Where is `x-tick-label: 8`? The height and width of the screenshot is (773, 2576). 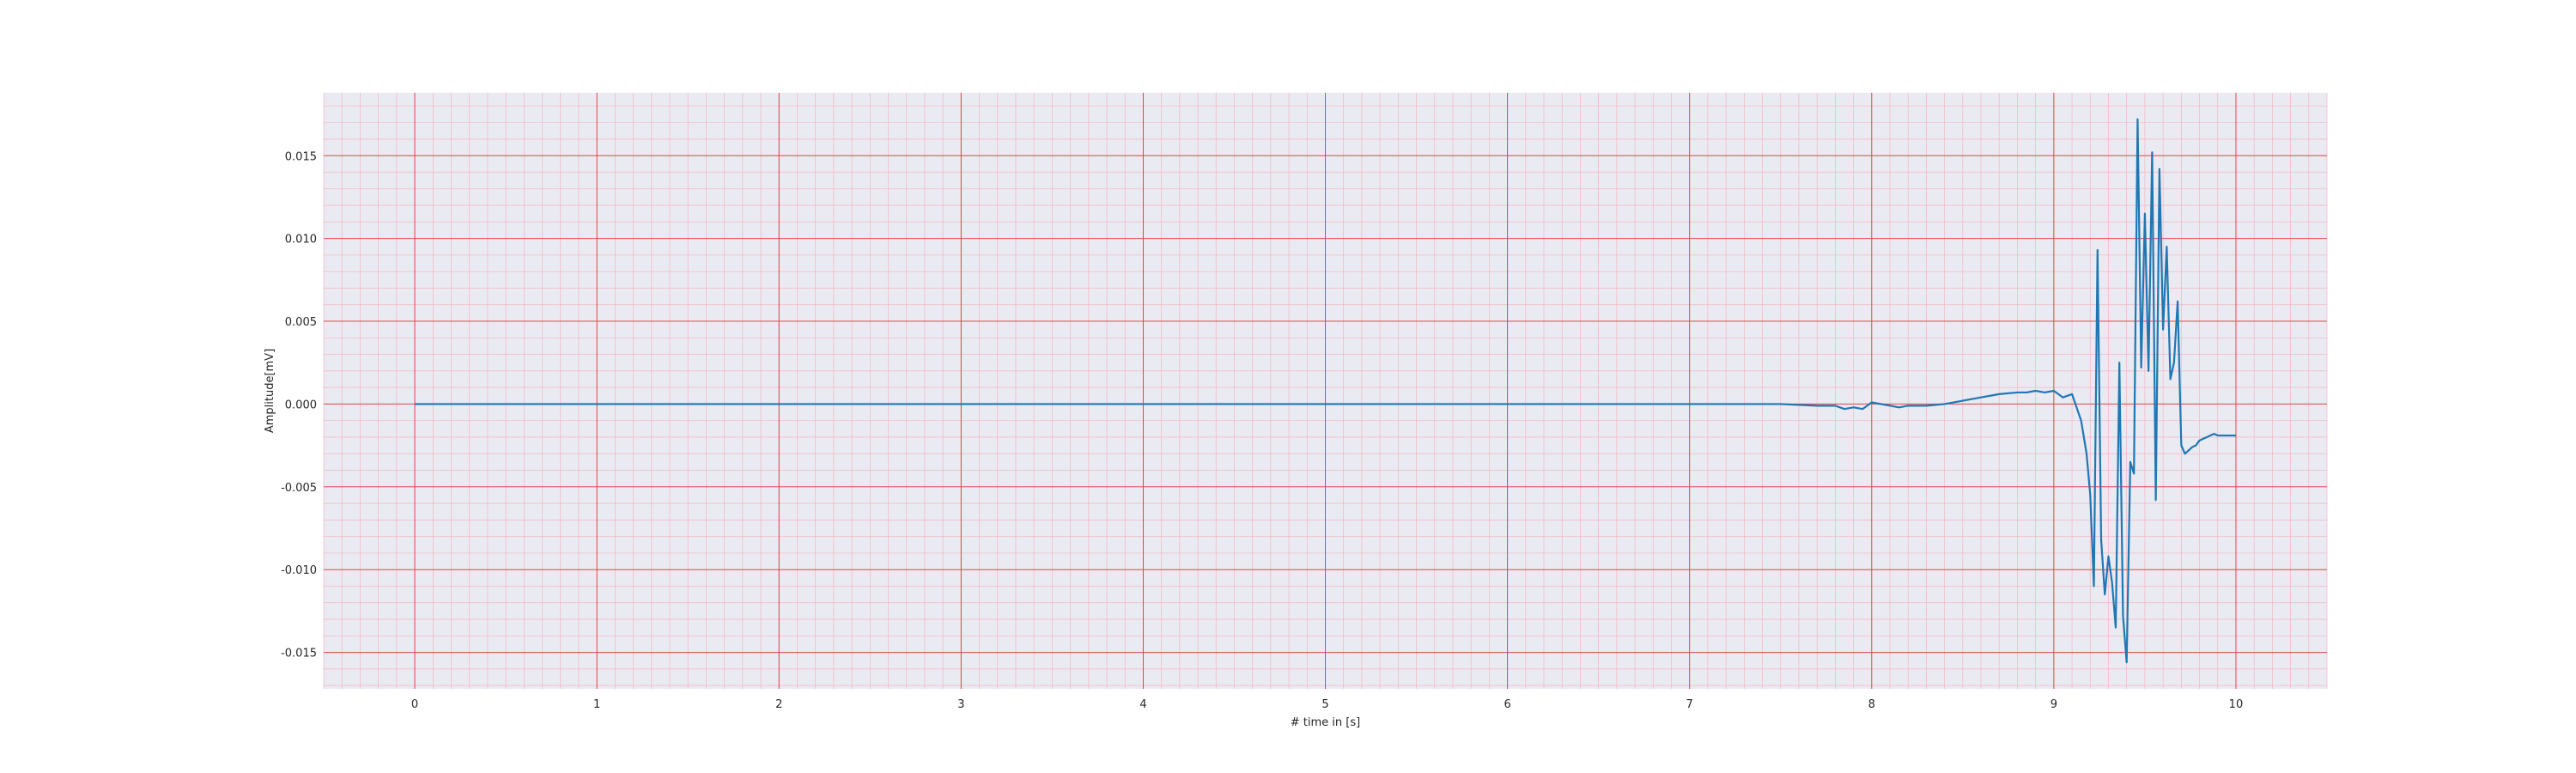 x-tick-label: 8 is located at coordinates (1872, 704).